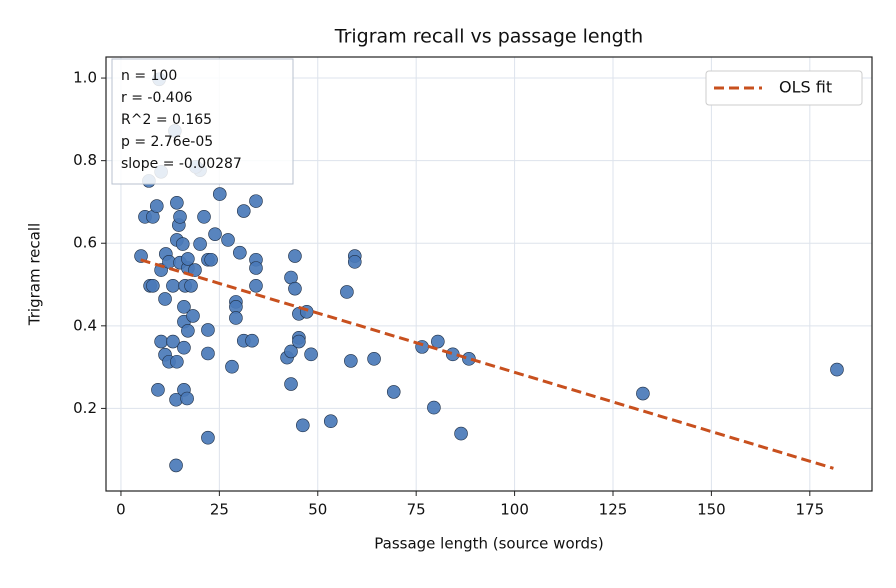 This screenshot has height=588, width=896. I want to click on annotation-line: p = 2.76e-05, so click(167, 142).